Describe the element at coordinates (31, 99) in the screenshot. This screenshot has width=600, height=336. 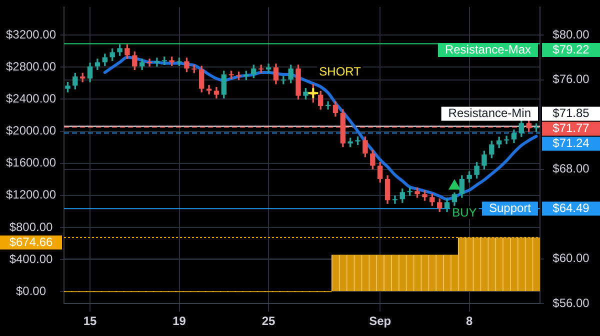
I see `y-tick-label: $2400.00` at that location.